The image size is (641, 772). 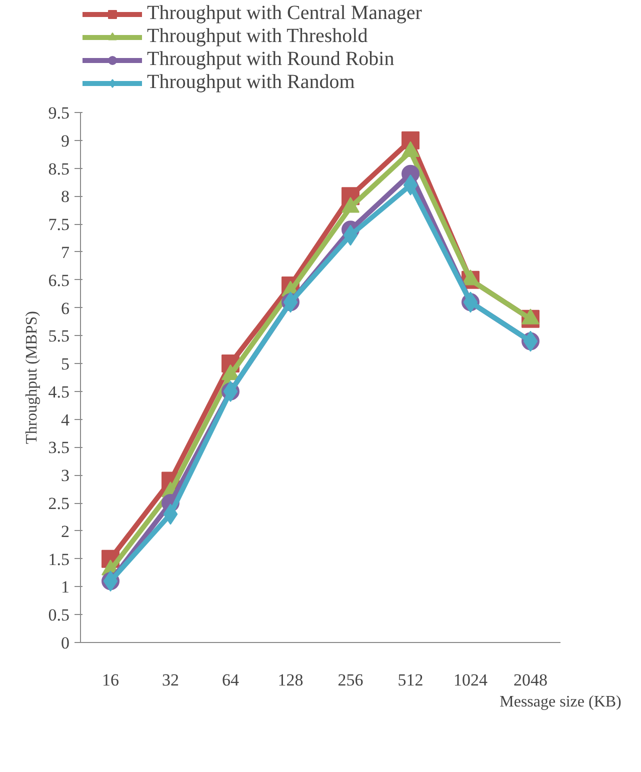 I want to click on legend-label: Throughput with Central Manager, so click(x=284, y=13).